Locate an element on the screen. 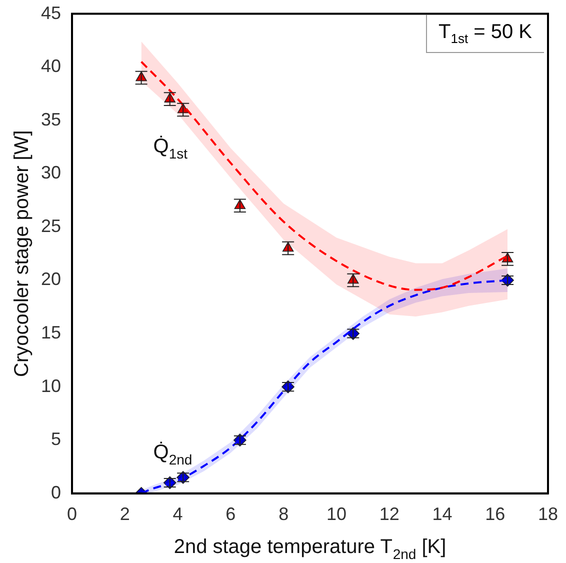  x-tick-label: 4 is located at coordinates (177, 514).